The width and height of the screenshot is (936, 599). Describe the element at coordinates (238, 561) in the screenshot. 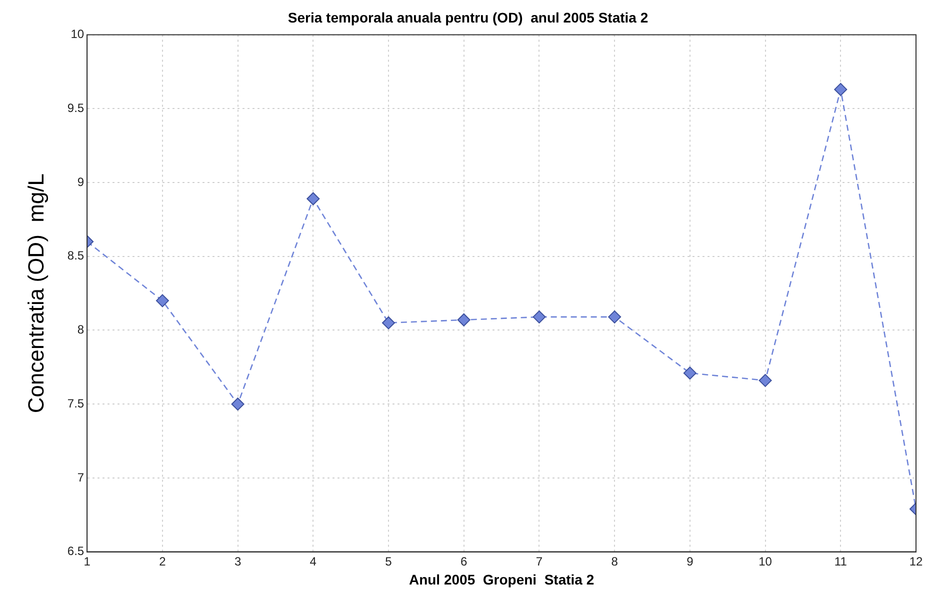

I see `x-tick-label: 3` at that location.